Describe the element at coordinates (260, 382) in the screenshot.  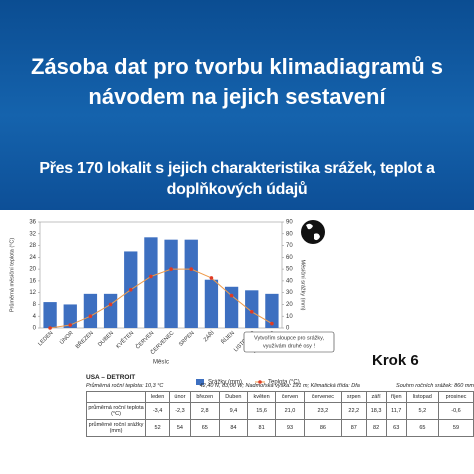
I see `legend-swatch` at that location.